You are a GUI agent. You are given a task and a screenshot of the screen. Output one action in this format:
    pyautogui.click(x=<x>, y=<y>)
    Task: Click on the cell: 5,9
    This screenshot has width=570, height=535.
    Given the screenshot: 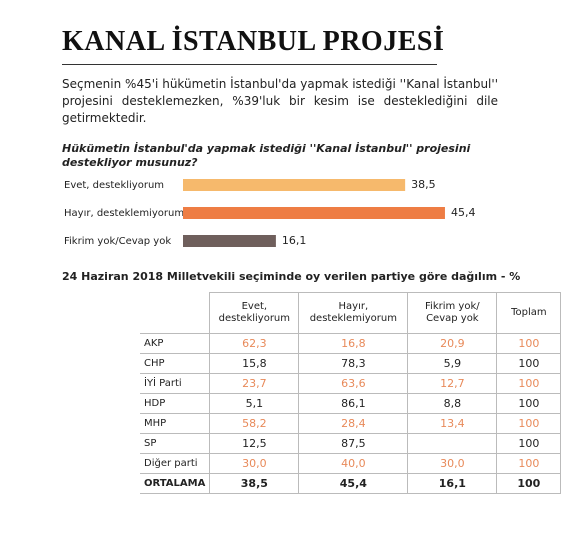 What is the action you would take?
    pyautogui.click(x=452, y=363)
    